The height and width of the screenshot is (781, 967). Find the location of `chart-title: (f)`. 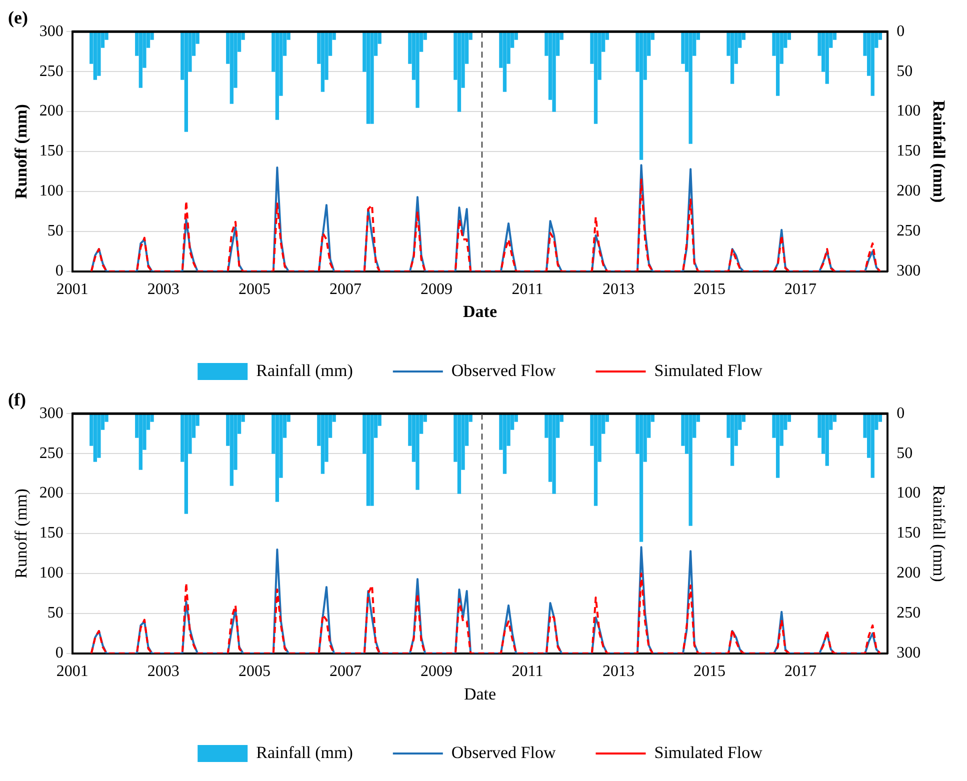

chart-title: (f) is located at coordinates (17, 399).